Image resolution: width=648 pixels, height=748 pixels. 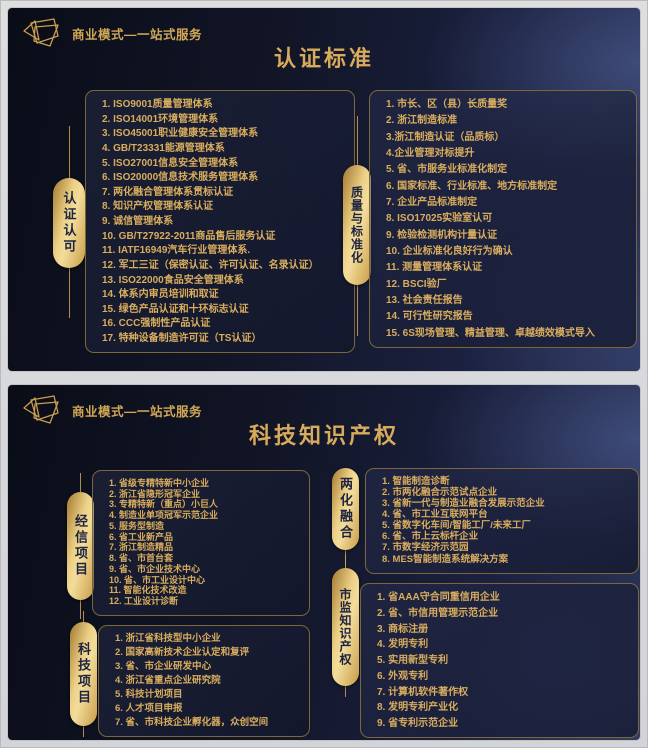 I want to click on list-item: 8. 发明专利产业化, so click(x=418, y=708).